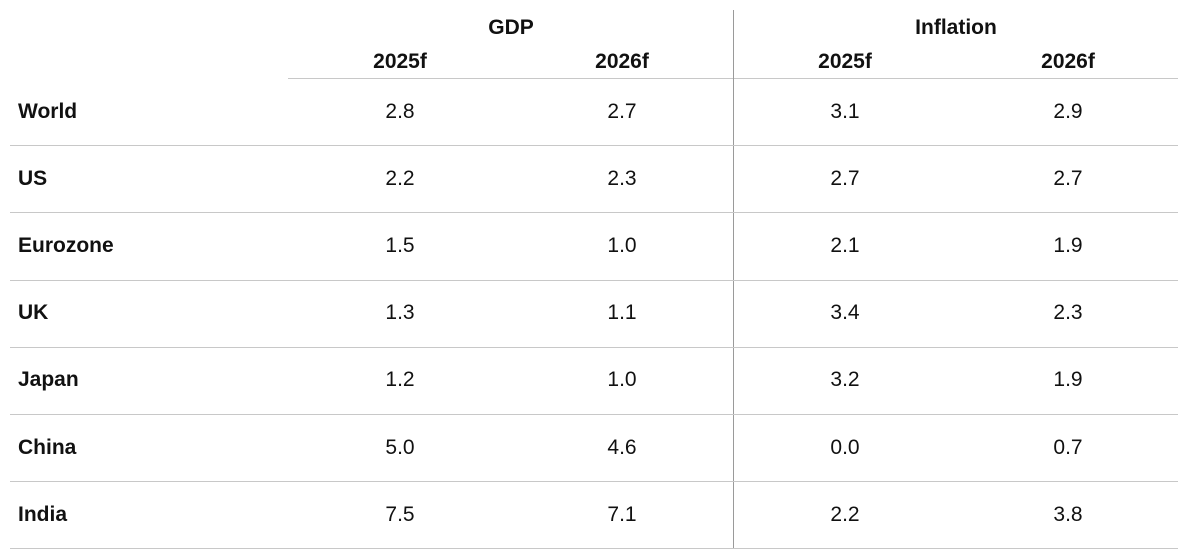 Image resolution: width=1180 pixels, height=553 pixels. I want to click on group-divider, so click(733, 279).